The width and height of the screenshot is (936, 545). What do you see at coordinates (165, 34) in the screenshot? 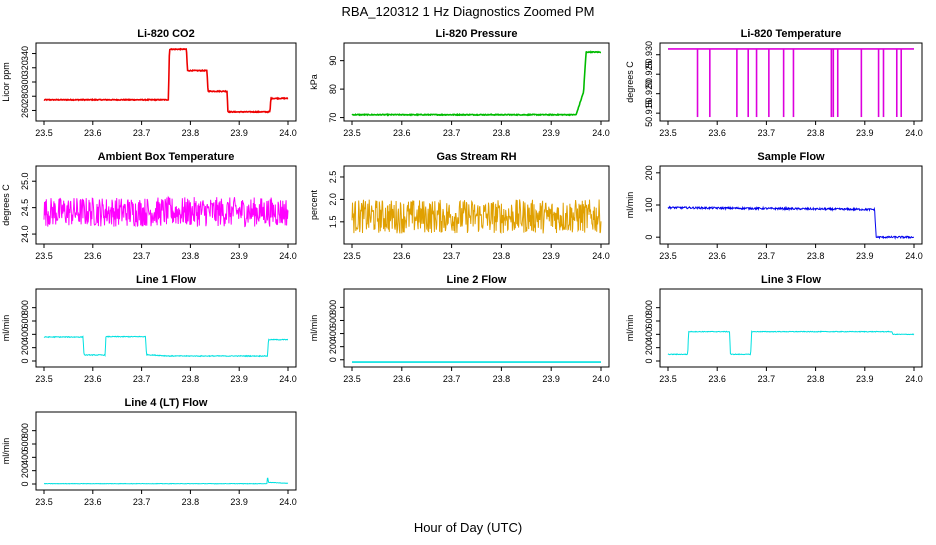
I see `panel-title: Li-820 CO2` at bounding box center [165, 34].